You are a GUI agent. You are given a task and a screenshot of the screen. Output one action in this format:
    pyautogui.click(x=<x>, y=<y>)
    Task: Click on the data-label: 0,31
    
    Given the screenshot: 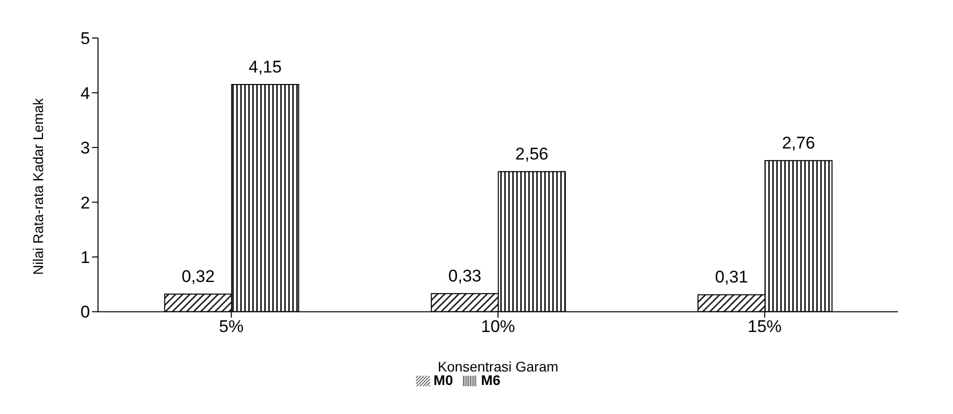 What is the action you would take?
    pyautogui.click(x=731, y=277)
    